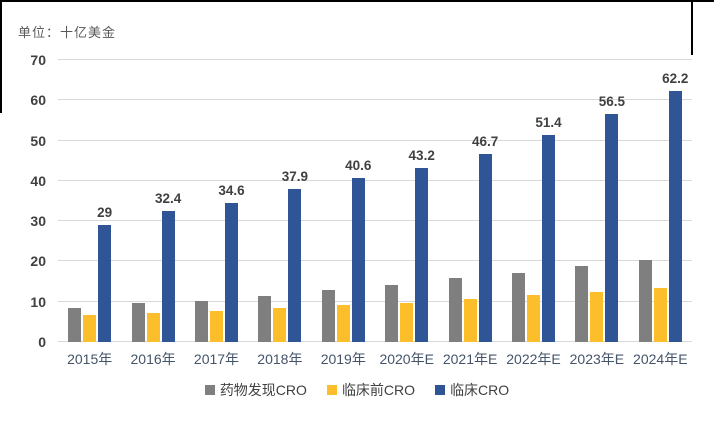 The width and height of the screenshot is (714, 423). I want to click on bar-group-2018年: 37.9 2018年, so click(279, 213).